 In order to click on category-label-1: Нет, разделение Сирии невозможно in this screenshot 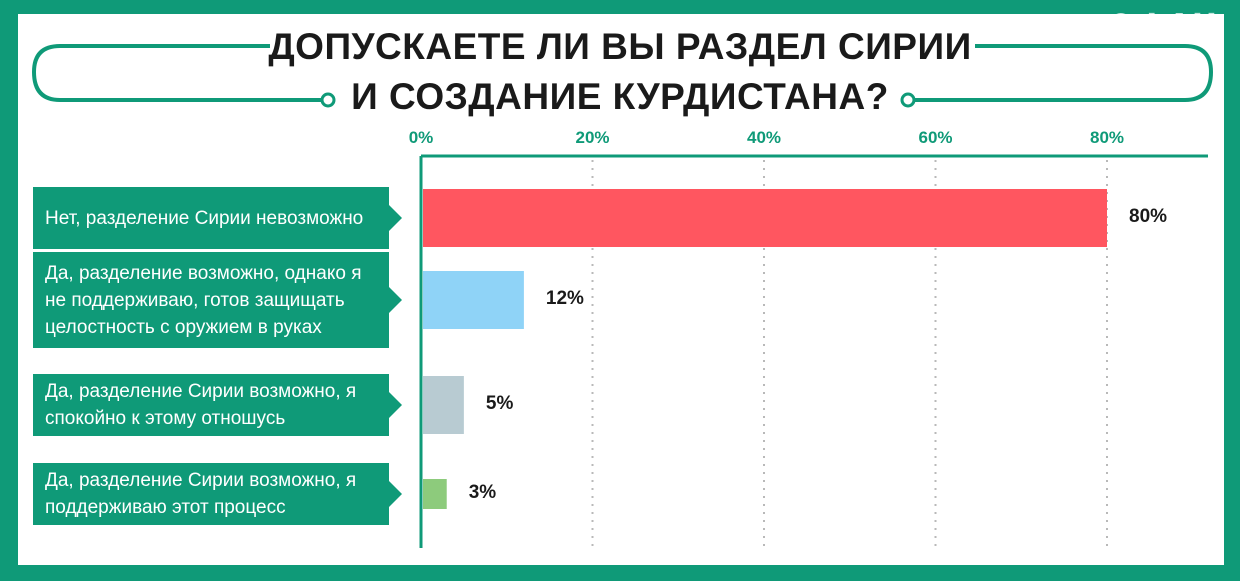, I will do `click(217, 218)`.